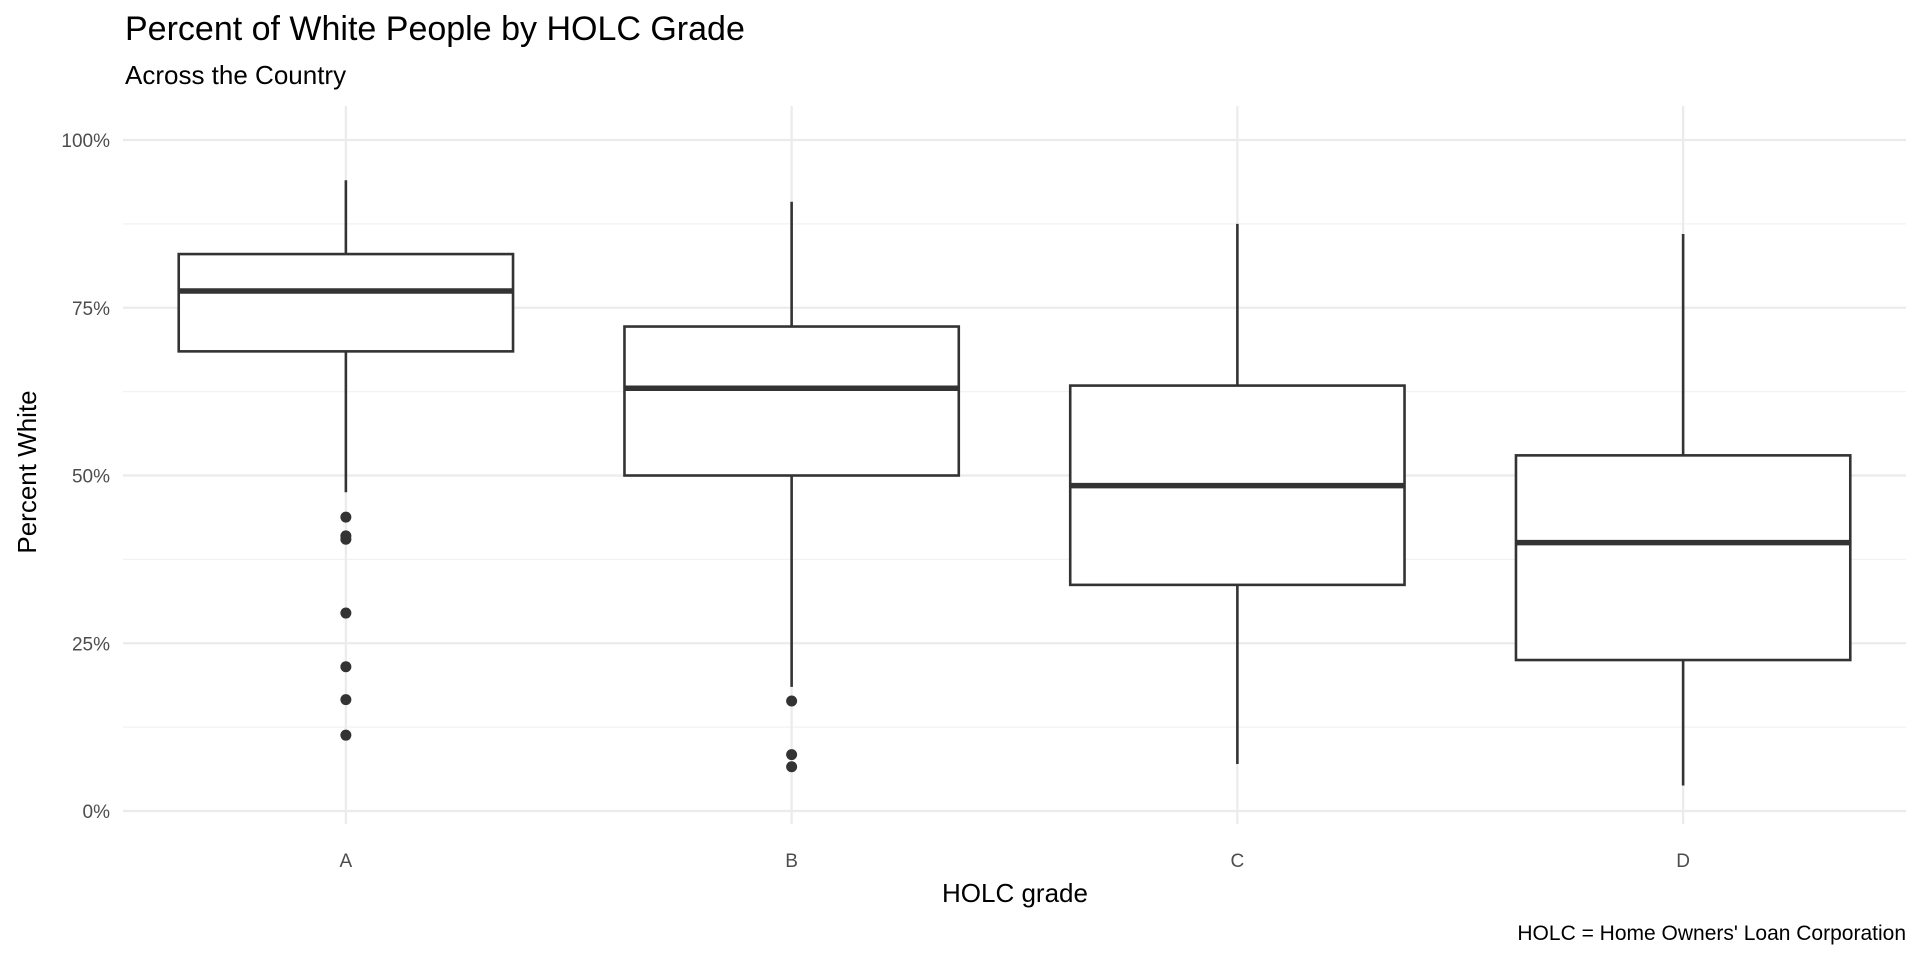  I want to click on chart-title: Percent of White People by HOLC Grade, so click(435, 29).